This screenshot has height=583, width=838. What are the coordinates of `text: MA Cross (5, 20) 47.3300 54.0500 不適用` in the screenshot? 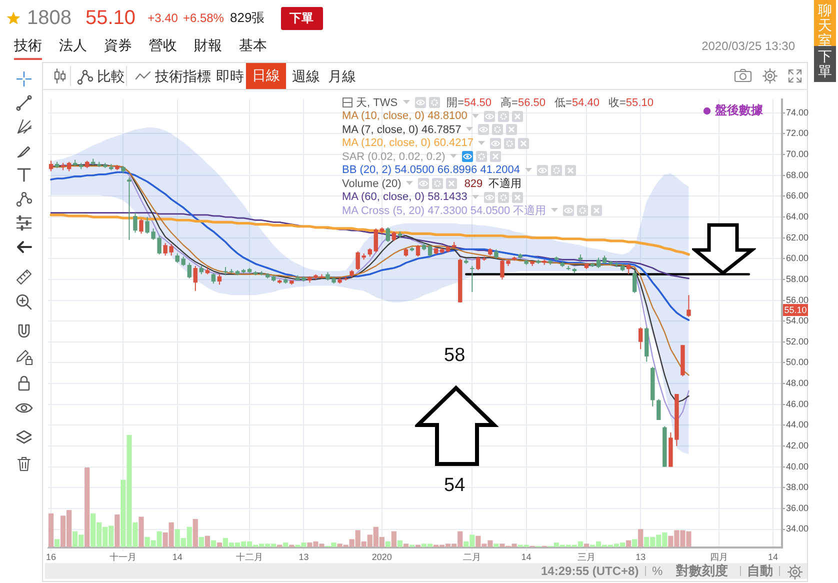 It's located at (444, 211).